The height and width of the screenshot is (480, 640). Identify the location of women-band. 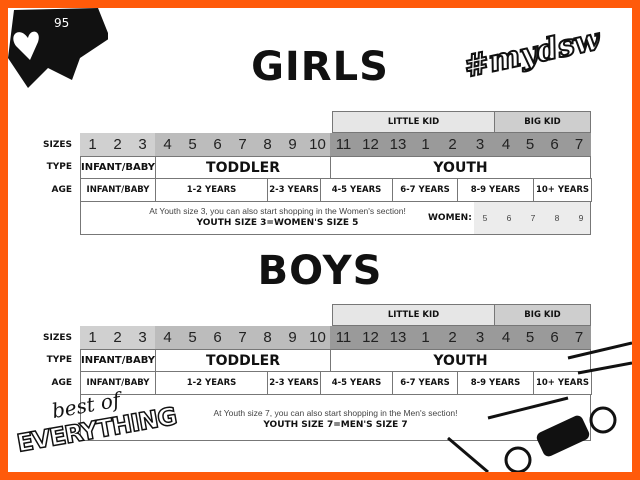
(532, 218).